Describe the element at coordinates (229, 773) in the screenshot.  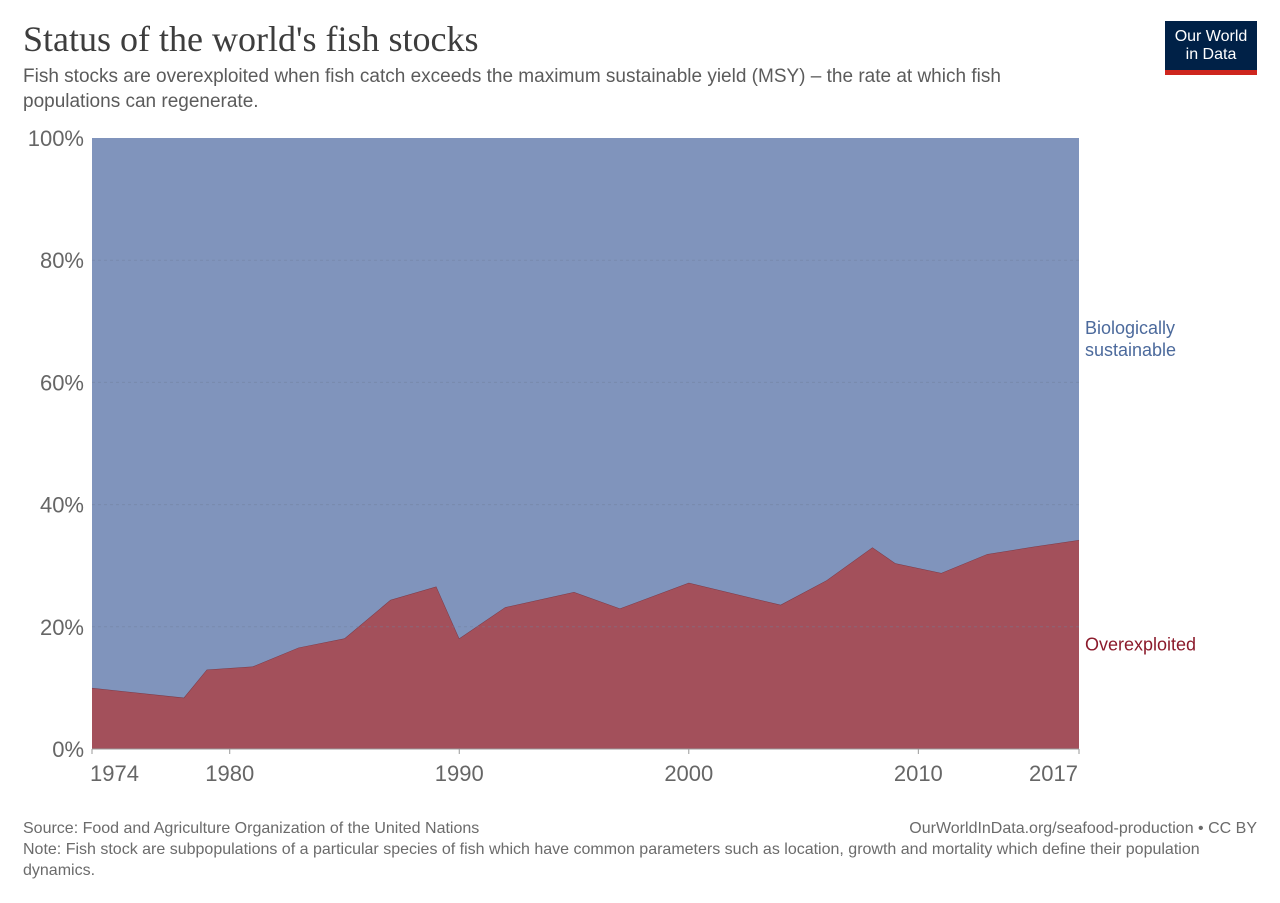
I see `x-tick-label: 1980` at that location.